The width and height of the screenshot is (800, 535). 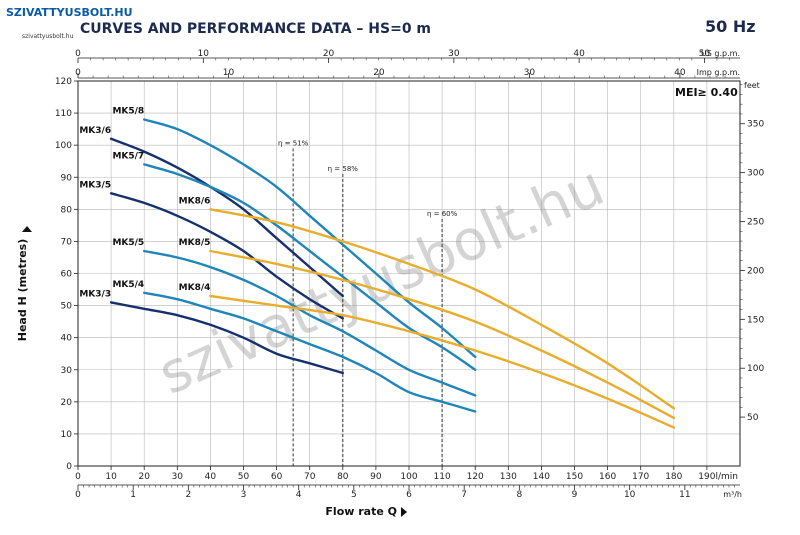 What do you see at coordinates (706, 92) in the screenshot?
I see `mei-label: MEI≥ 0.40` at bounding box center [706, 92].